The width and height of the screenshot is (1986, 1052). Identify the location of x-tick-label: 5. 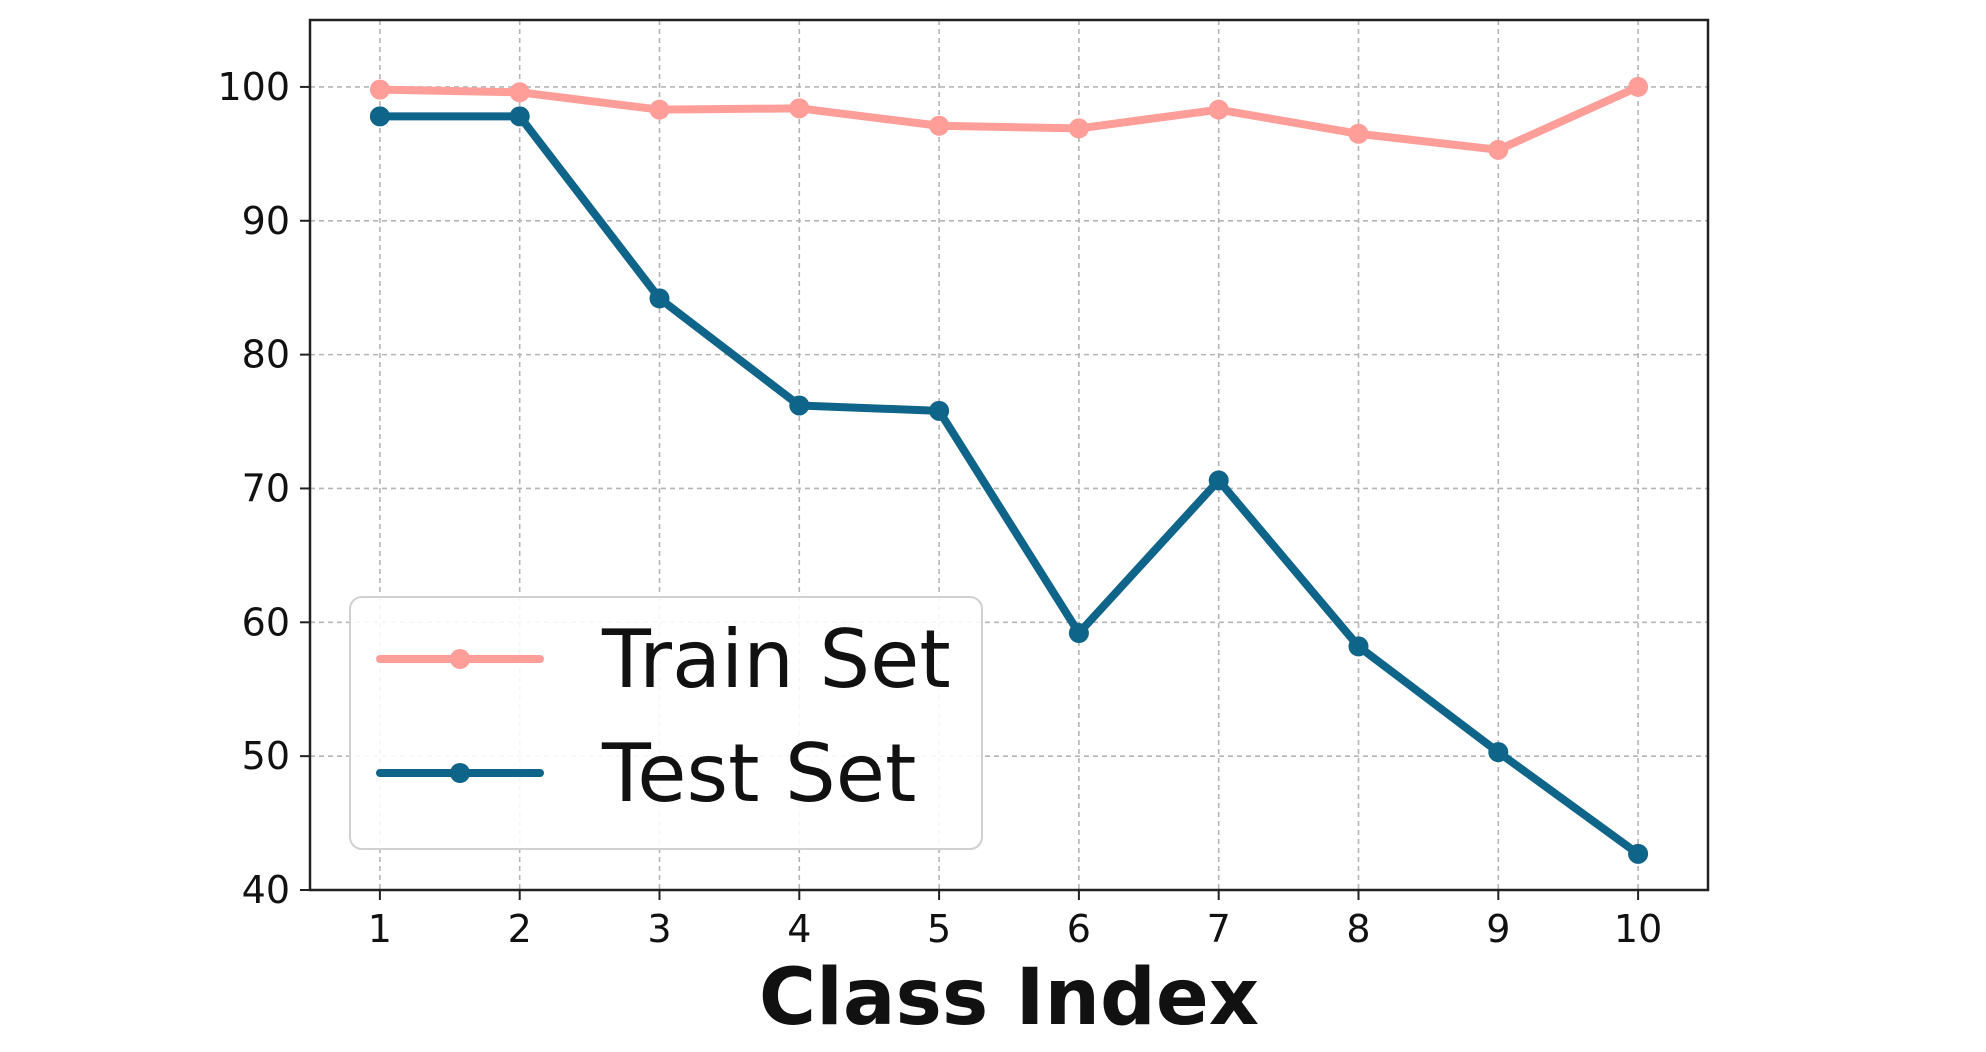
(939, 929).